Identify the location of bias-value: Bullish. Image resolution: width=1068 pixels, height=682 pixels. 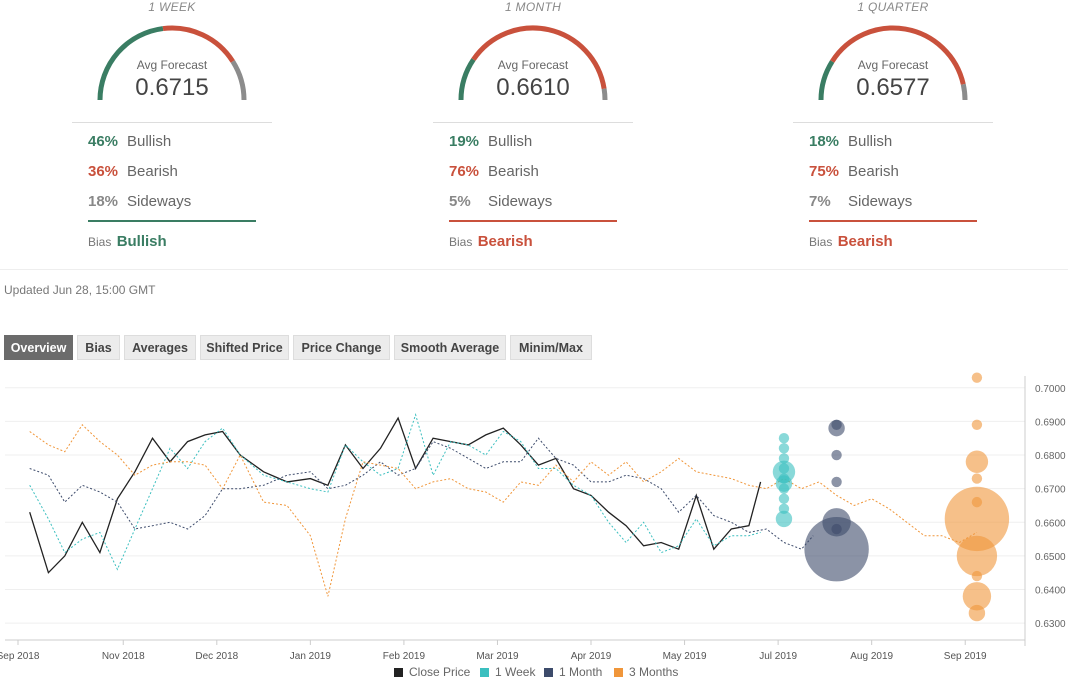
(141, 241).